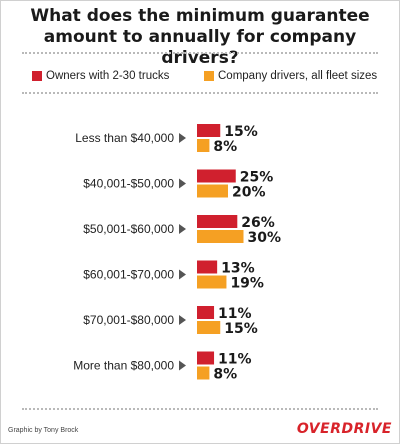  What do you see at coordinates (344, 429) in the screenshot?
I see `overdrive-logo: OVERDRIVE` at bounding box center [344, 429].